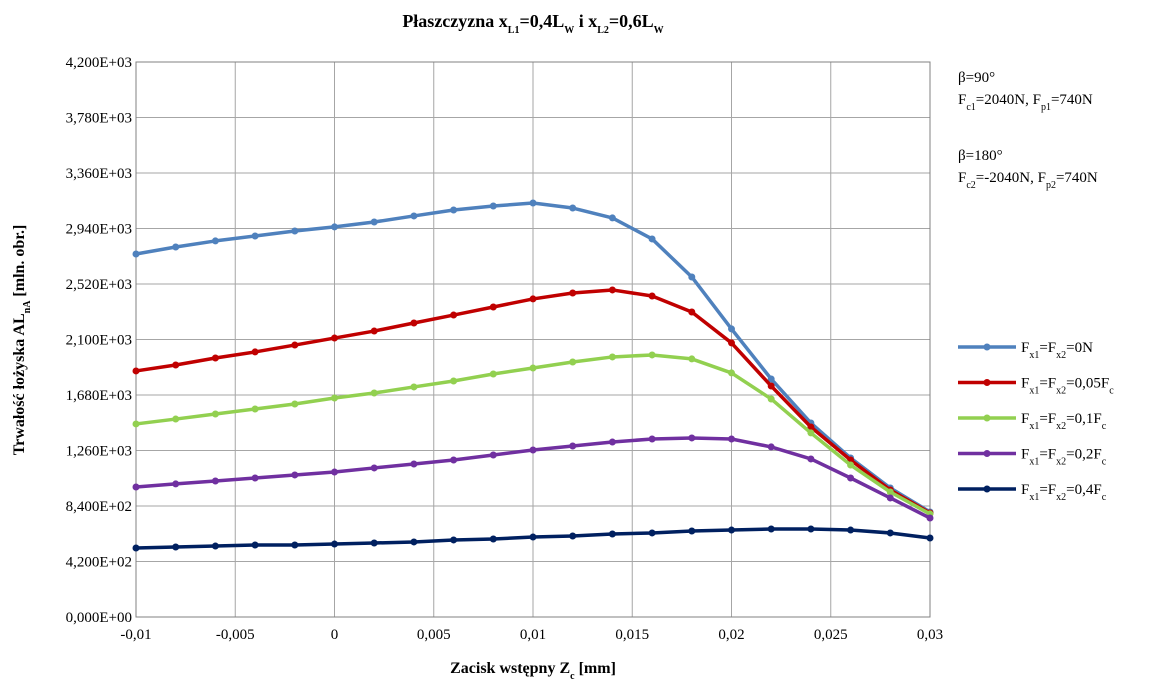 Image resolution: width=1169 pixels, height=689 pixels. I want to click on annotation: β=90°, so click(976, 78).